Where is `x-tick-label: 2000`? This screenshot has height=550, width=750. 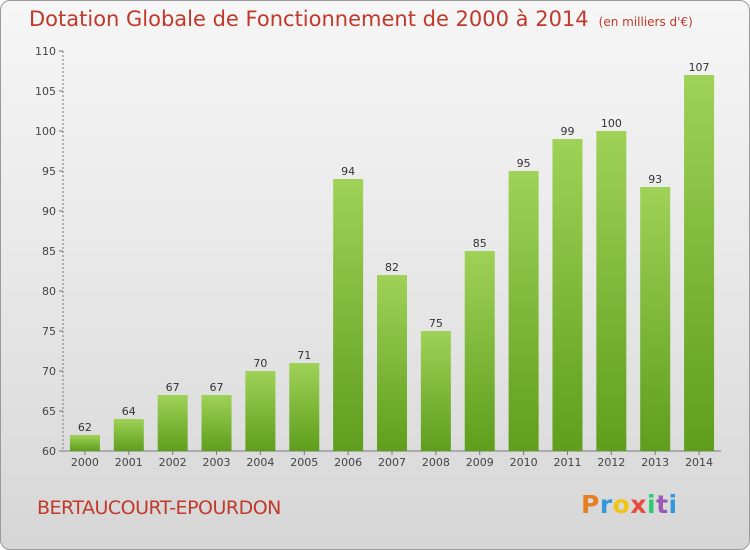 x-tick-label: 2000 is located at coordinates (85, 462).